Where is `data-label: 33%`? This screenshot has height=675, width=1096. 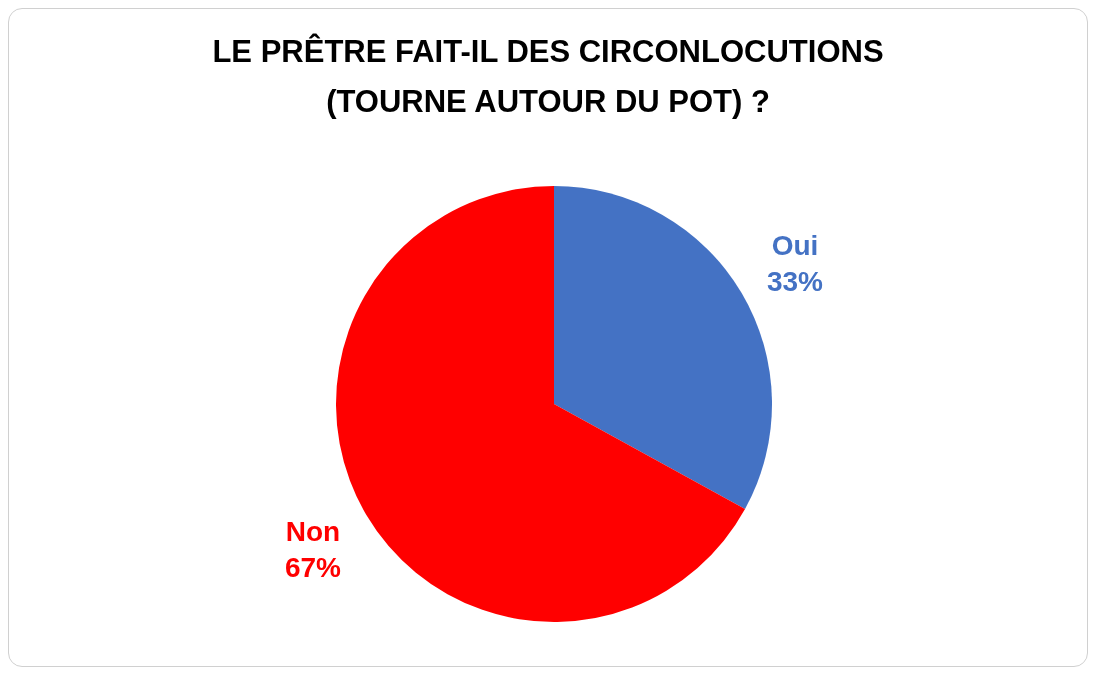
data-label: 33% is located at coordinates (795, 282).